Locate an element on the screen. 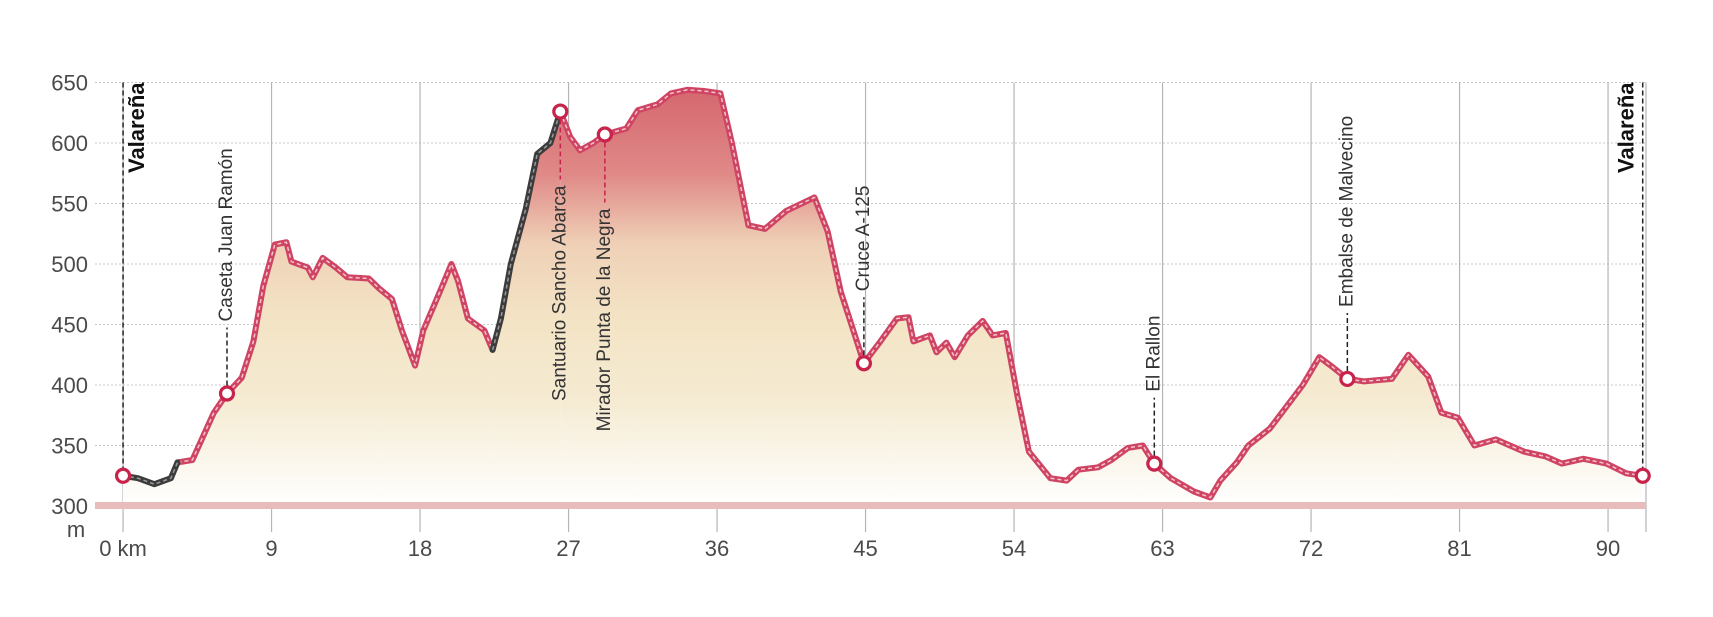  x-tick-label: 90 is located at coordinates (1608, 548).